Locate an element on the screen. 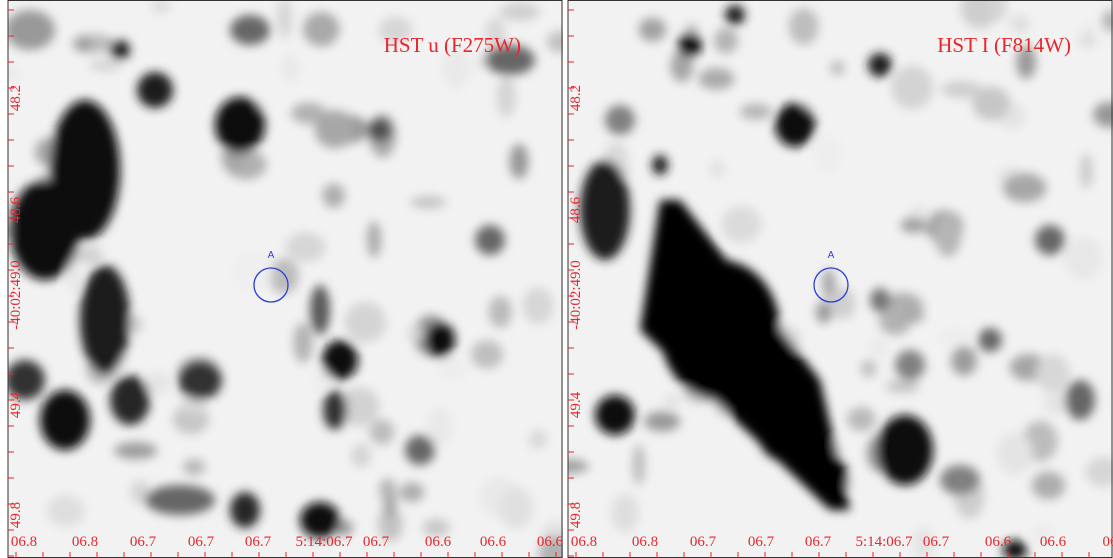 The image size is (1113, 558). x-axis-label: 06.8 is located at coordinates (24, 542).